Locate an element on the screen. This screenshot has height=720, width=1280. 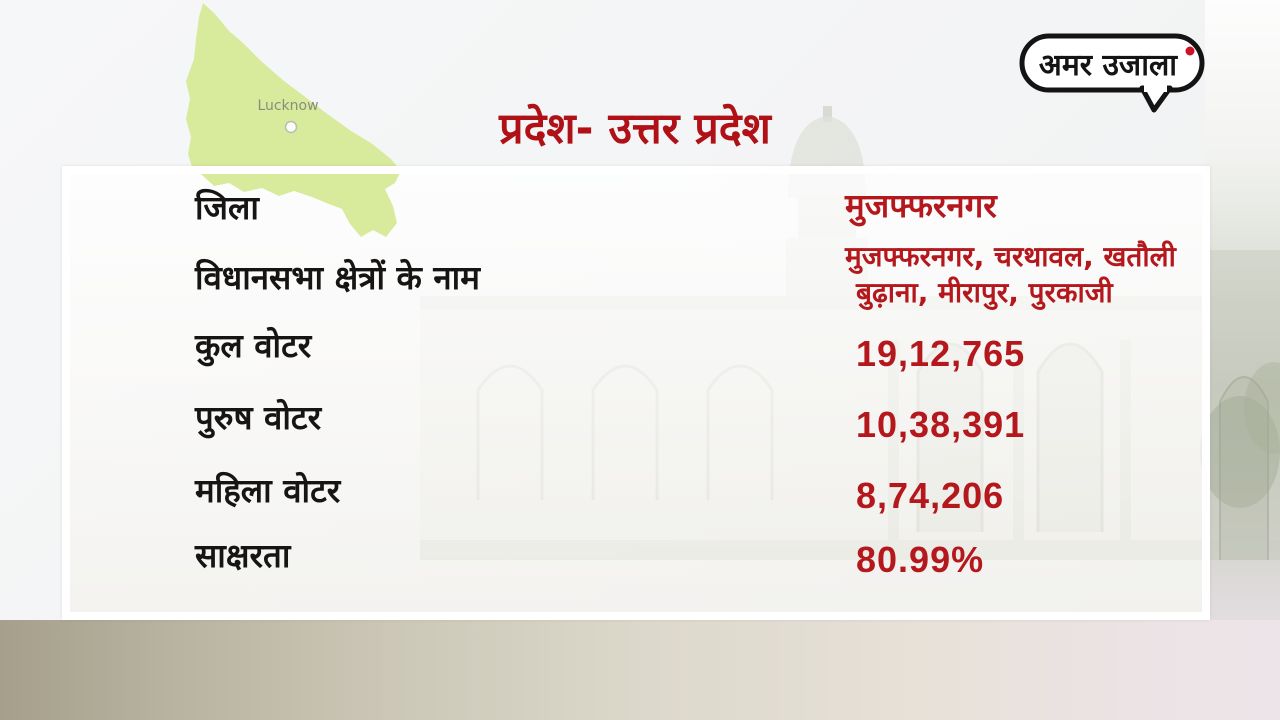
row-label-total-voters: कुल वोटर is located at coordinates (253, 345).